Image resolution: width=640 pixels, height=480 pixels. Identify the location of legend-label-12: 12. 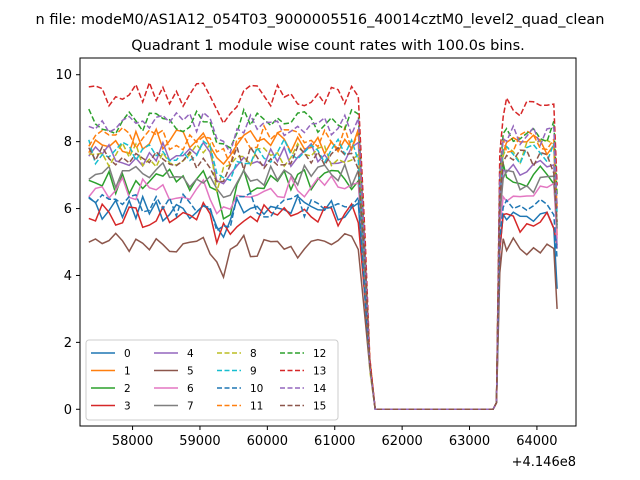
(319, 354).